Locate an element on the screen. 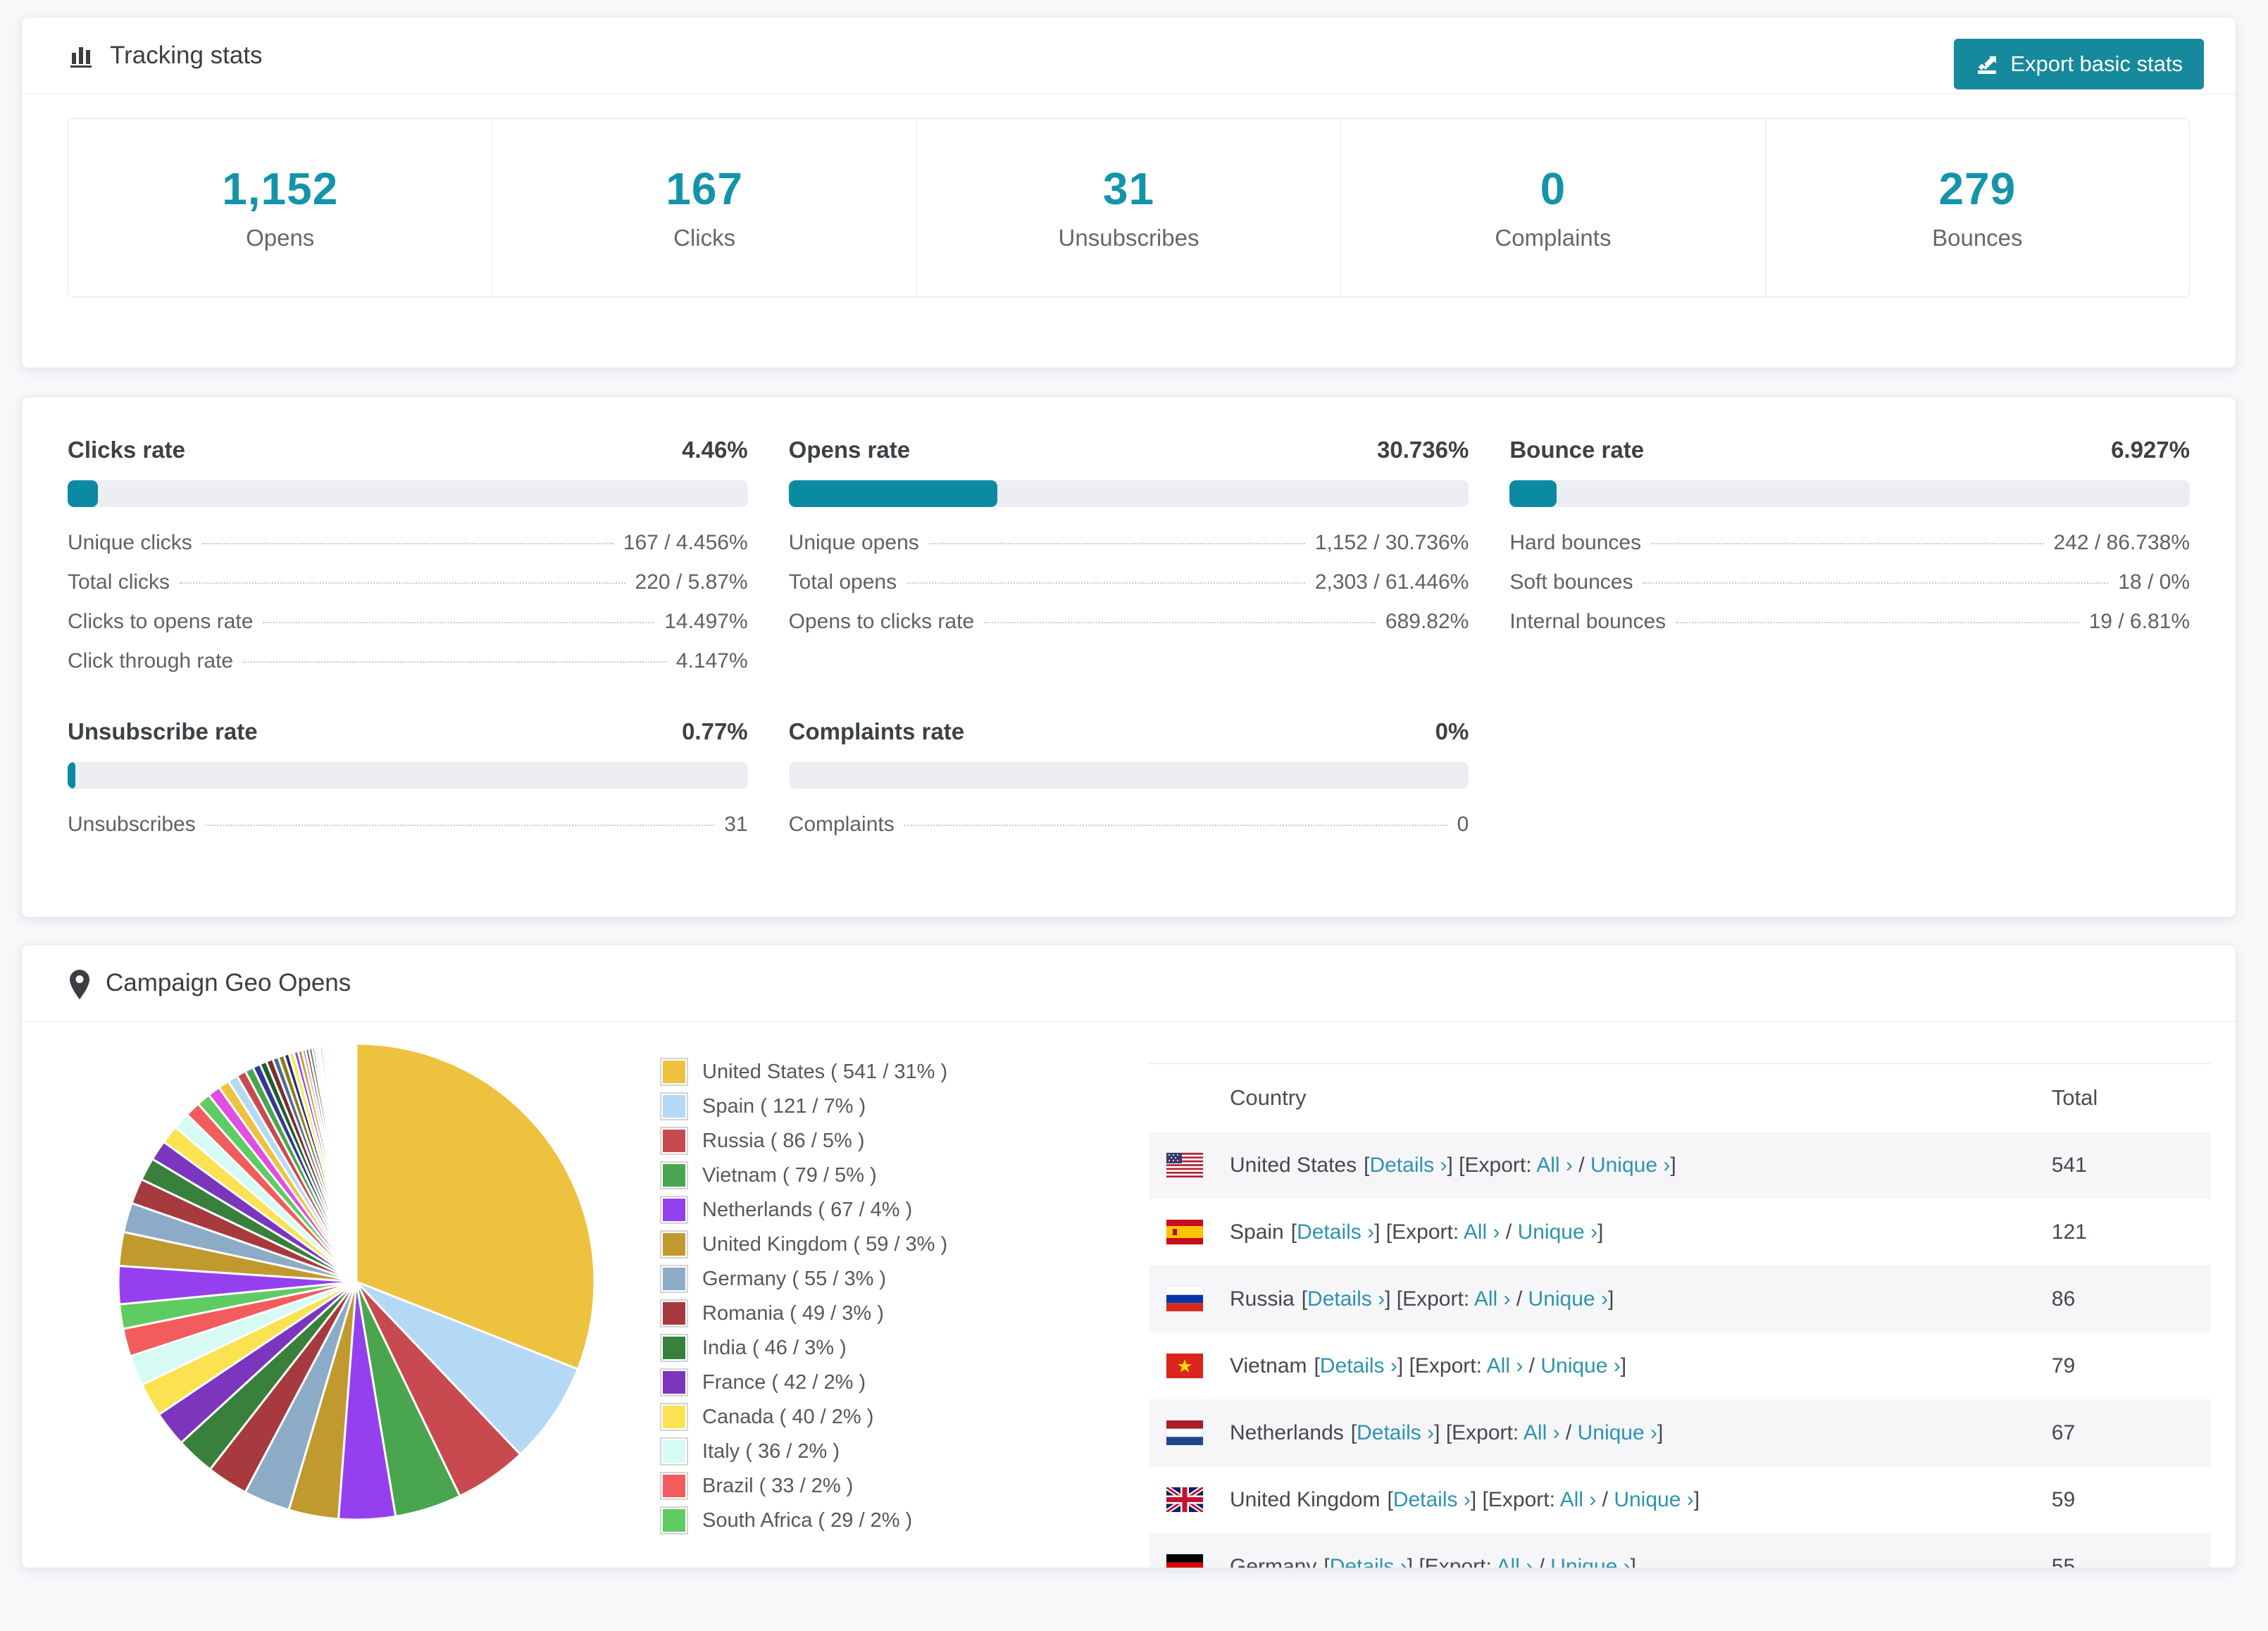 This screenshot has height=1631, width=2268. column-header-total: Total is located at coordinates (2074, 1097).